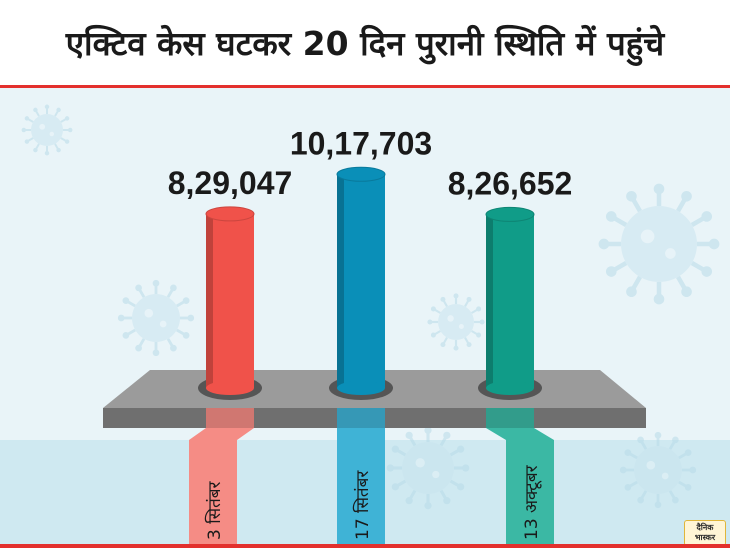  What do you see at coordinates (532, 502) in the screenshot?
I see `category-label: 13 अक्टूबर` at bounding box center [532, 502].